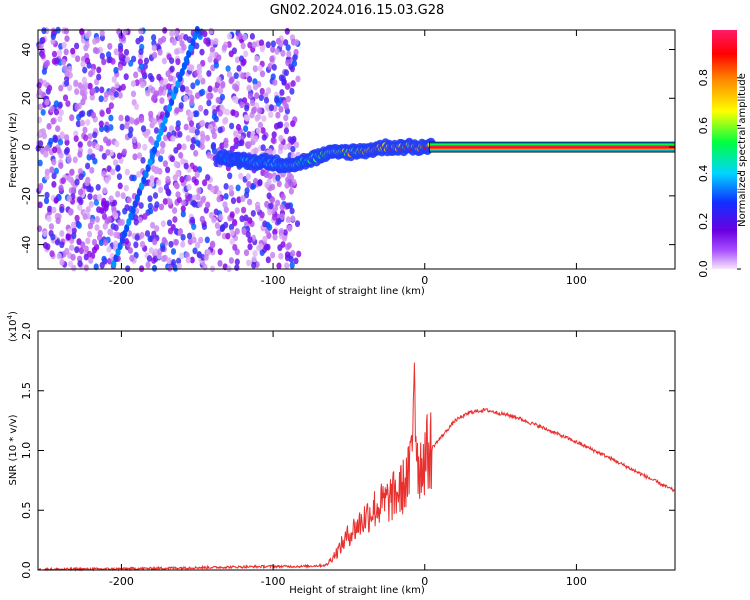 This screenshot has height=600, width=750. What do you see at coordinates (121, 280) in the screenshot?
I see `spectrogram-x-tick-label: -200` at bounding box center [121, 280].